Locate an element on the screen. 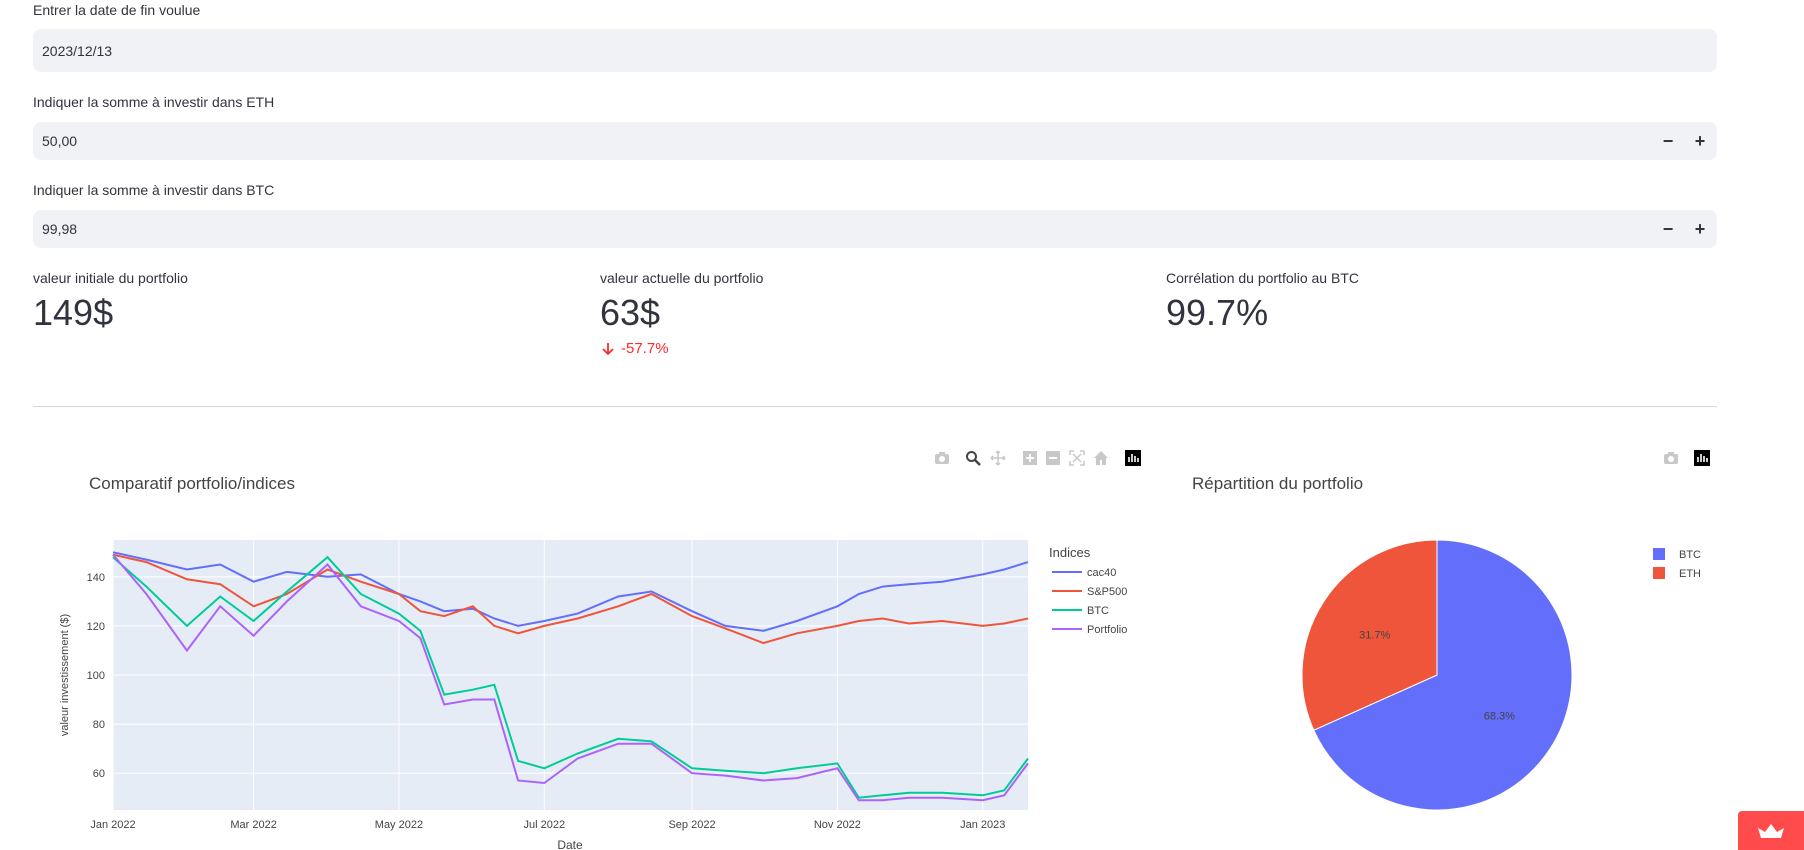 The width and height of the screenshot is (1804, 850). eth-amount-field: − + is located at coordinates (875, 141).